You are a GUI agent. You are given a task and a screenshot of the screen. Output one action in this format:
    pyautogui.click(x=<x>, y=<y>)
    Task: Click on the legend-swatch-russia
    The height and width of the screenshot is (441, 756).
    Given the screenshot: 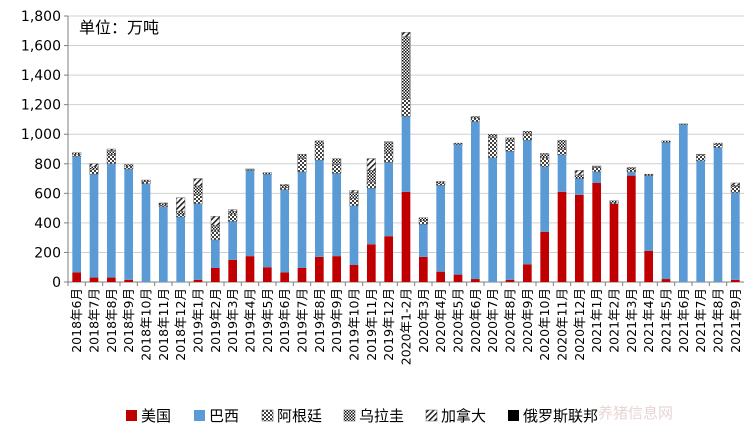 What is the action you would take?
    pyautogui.click(x=513, y=415)
    